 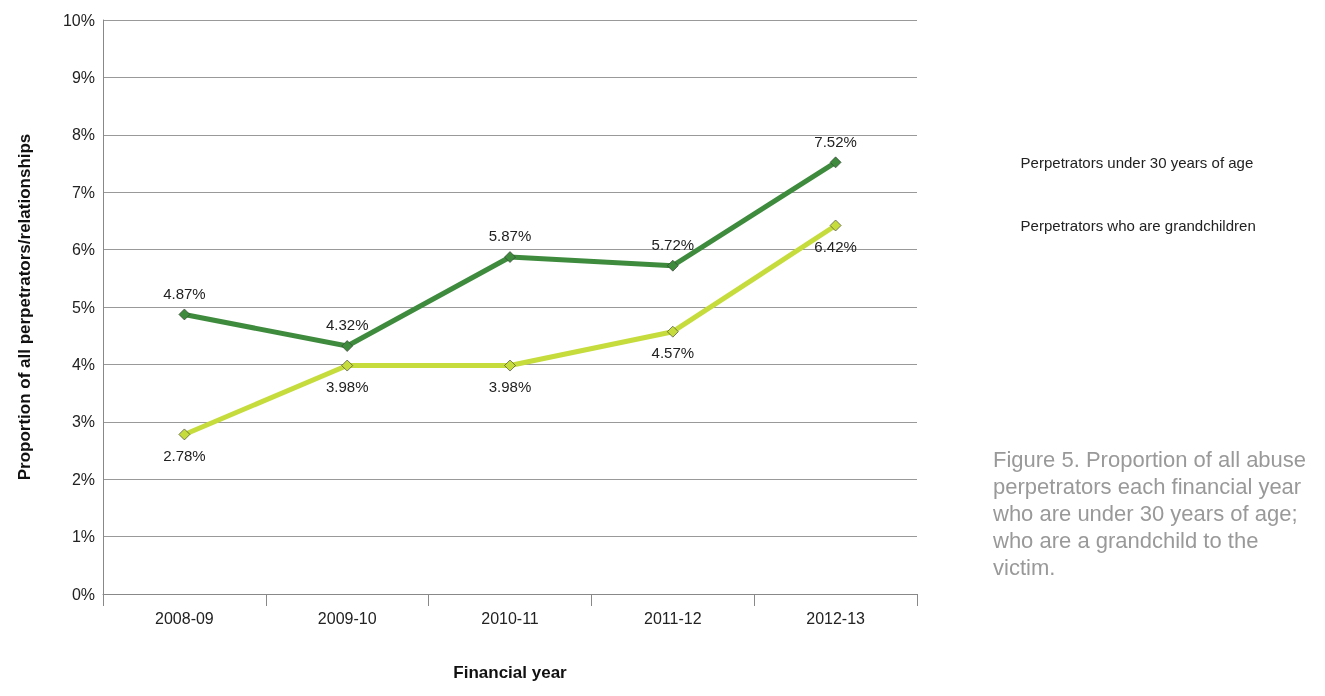 I want to click on x-tick-label: 2010-11, so click(x=510, y=618).